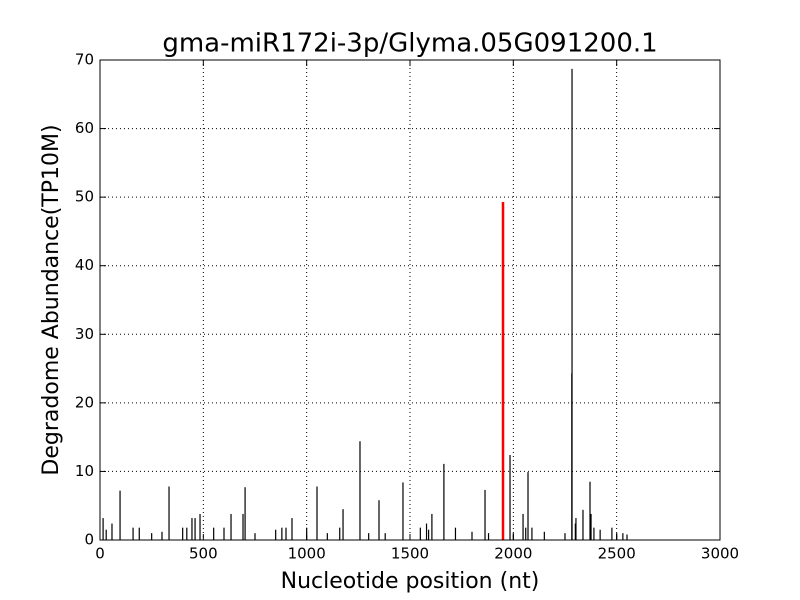 This screenshot has height=600, width=800. Describe the element at coordinates (409, 44) in the screenshot. I see `chart-title: gma-miR172i-3p/Glyma.05G091200.1` at that location.